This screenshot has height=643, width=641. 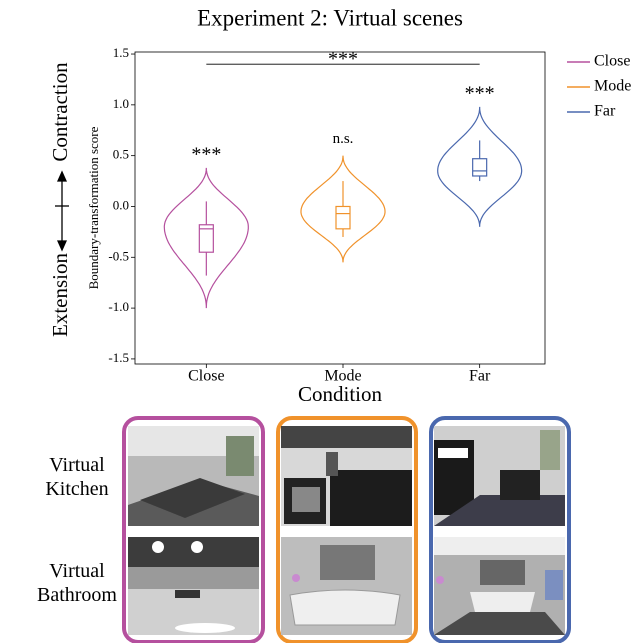 I want to click on y-tick-label: 0.0, so click(x=121, y=204).